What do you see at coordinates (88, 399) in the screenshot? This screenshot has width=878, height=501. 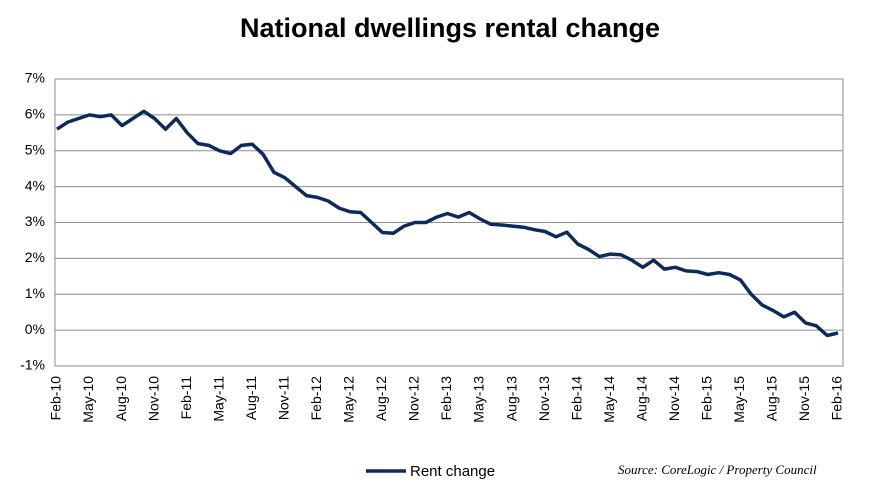 I see `x-tick-label: May-10` at bounding box center [88, 399].